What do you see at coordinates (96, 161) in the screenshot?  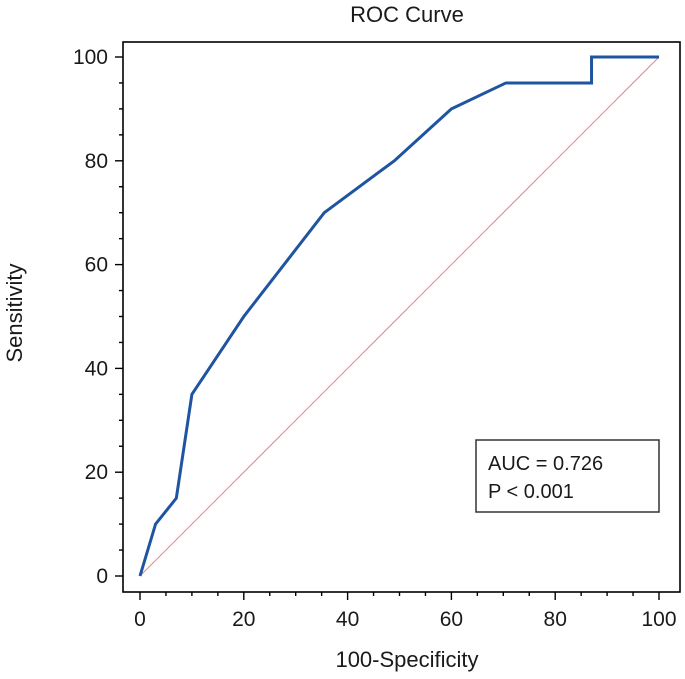 I see `y-tick-label: 80` at bounding box center [96, 161].